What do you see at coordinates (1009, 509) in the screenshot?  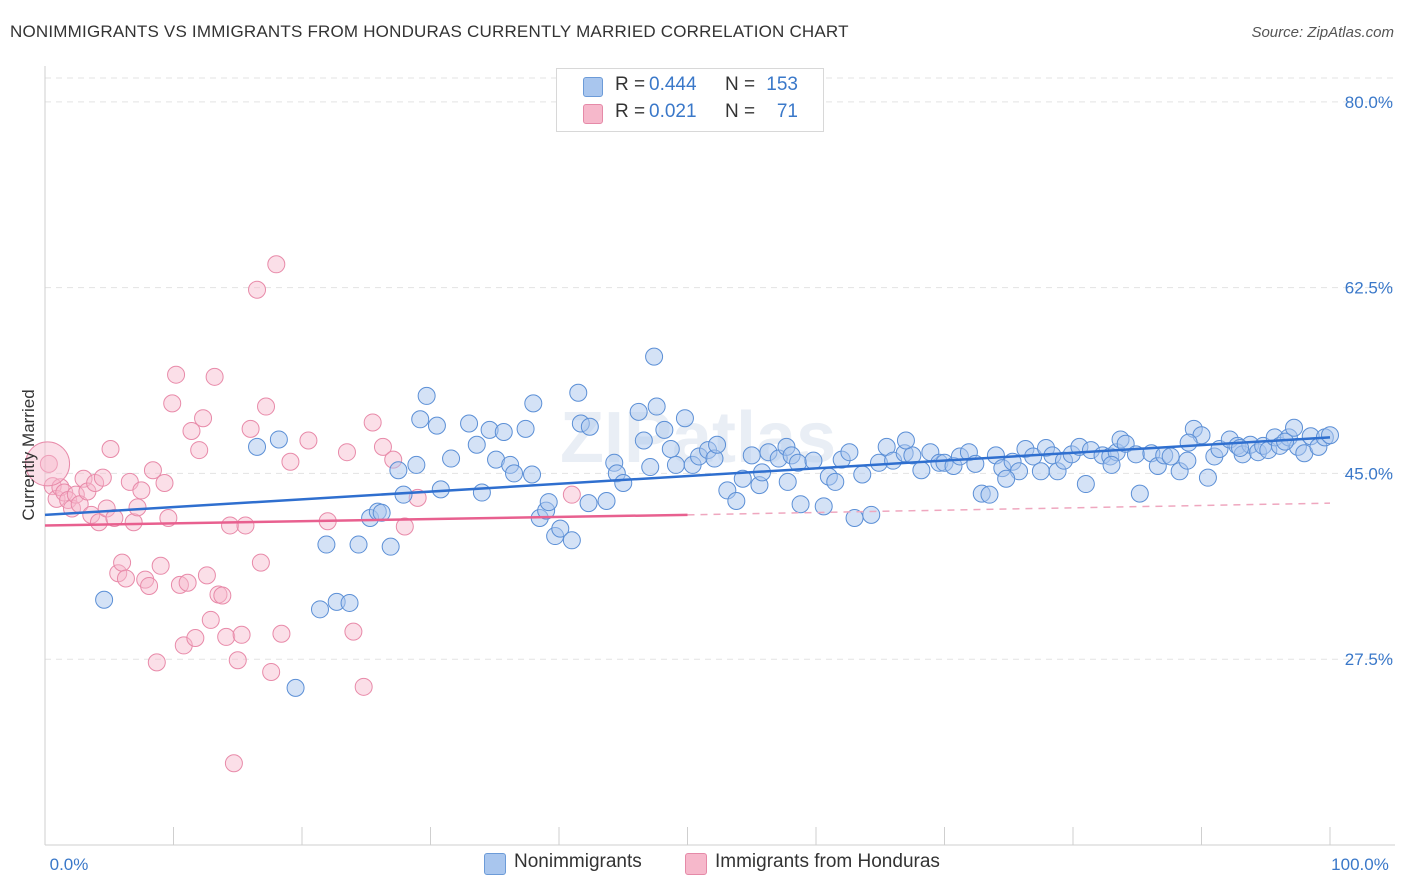 I see `trend-line-honduras-extrapolated` at bounding box center [1009, 509].